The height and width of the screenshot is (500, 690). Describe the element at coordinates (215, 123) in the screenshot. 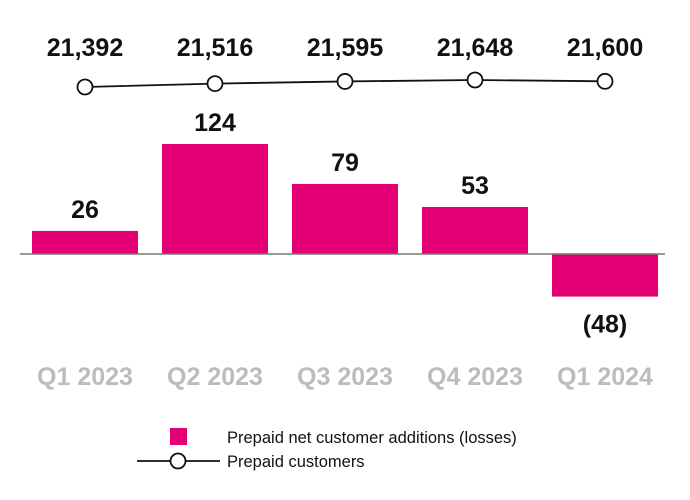

I see `bar-value-label-1: 124` at that location.